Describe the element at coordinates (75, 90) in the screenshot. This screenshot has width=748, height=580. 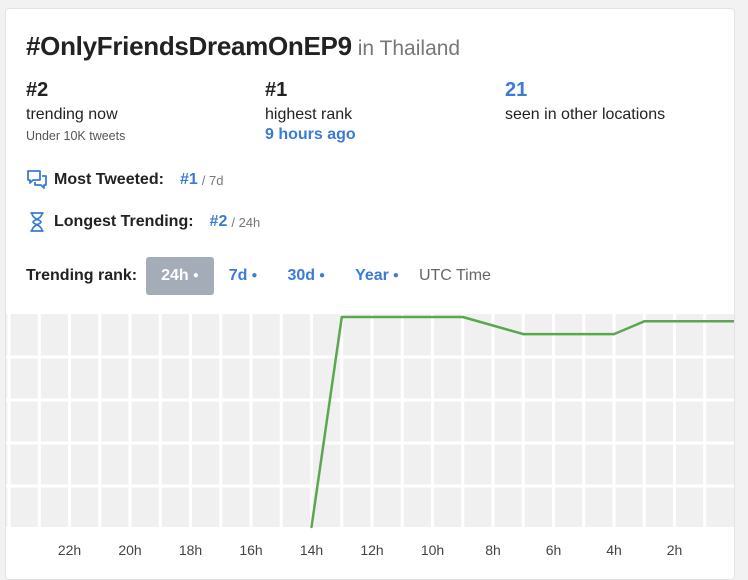
I see `trending-now-rank: #2` at that location.